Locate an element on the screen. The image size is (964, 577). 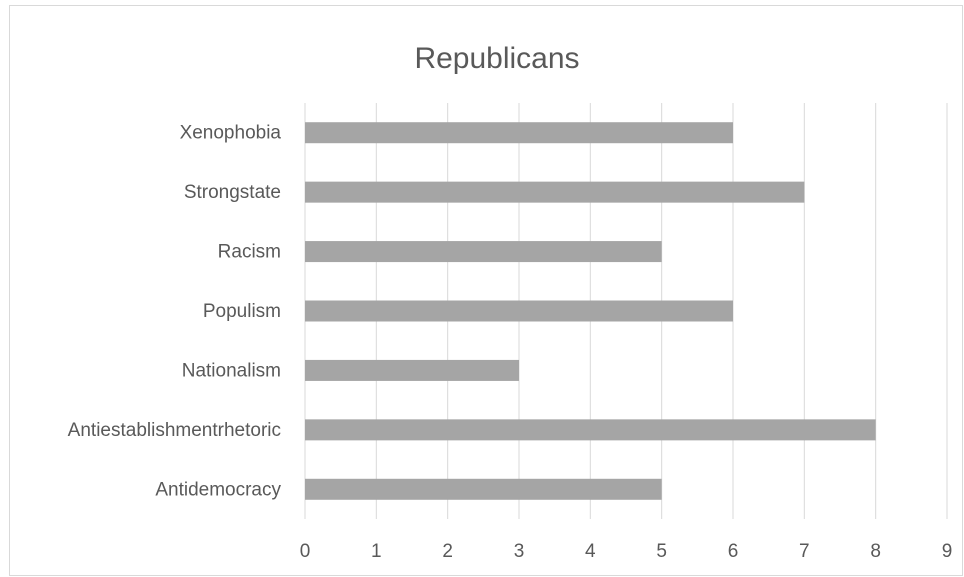
bar-racism is located at coordinates (483, 252).